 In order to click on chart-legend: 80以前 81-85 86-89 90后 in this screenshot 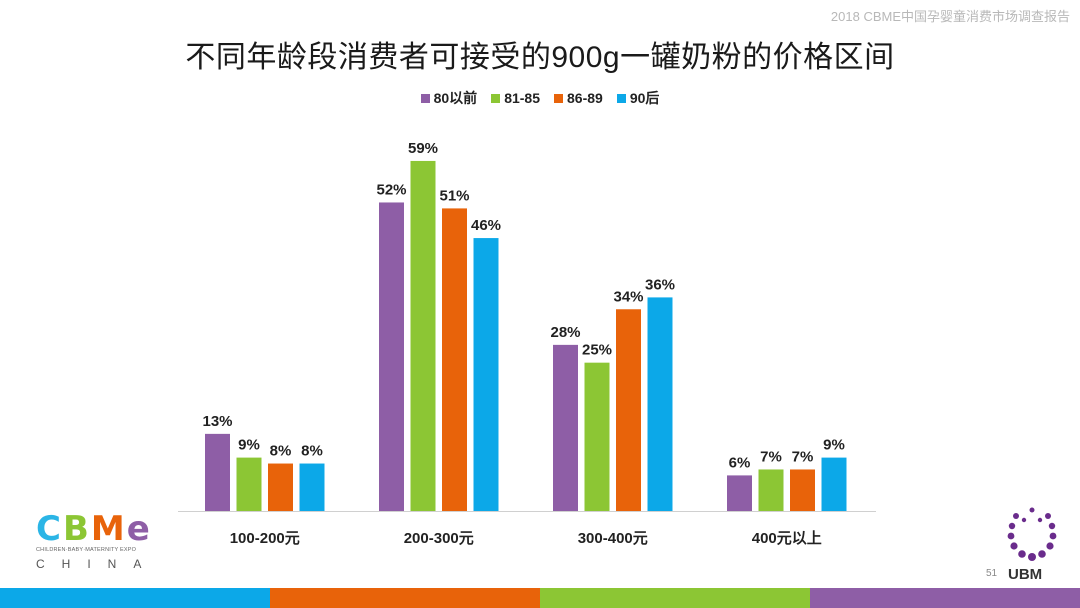, I will do `click(540, 98)`.